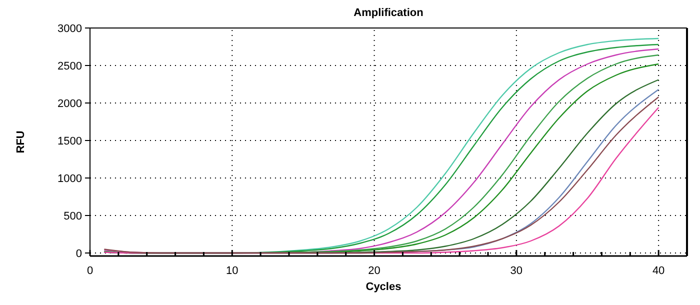  I want to click on y-tick-label: 1000, so click(70, 179).